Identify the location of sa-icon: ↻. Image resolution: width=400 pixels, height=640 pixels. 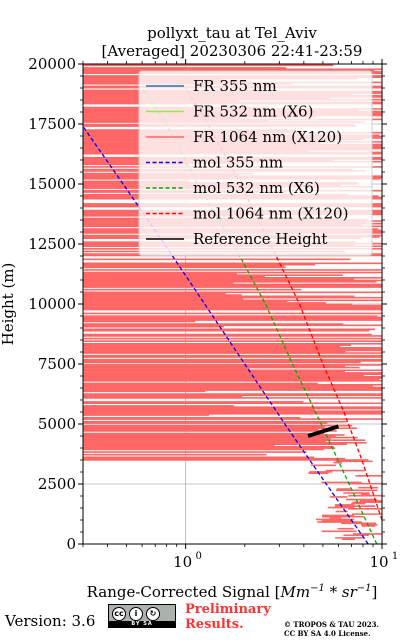
(153, 614).